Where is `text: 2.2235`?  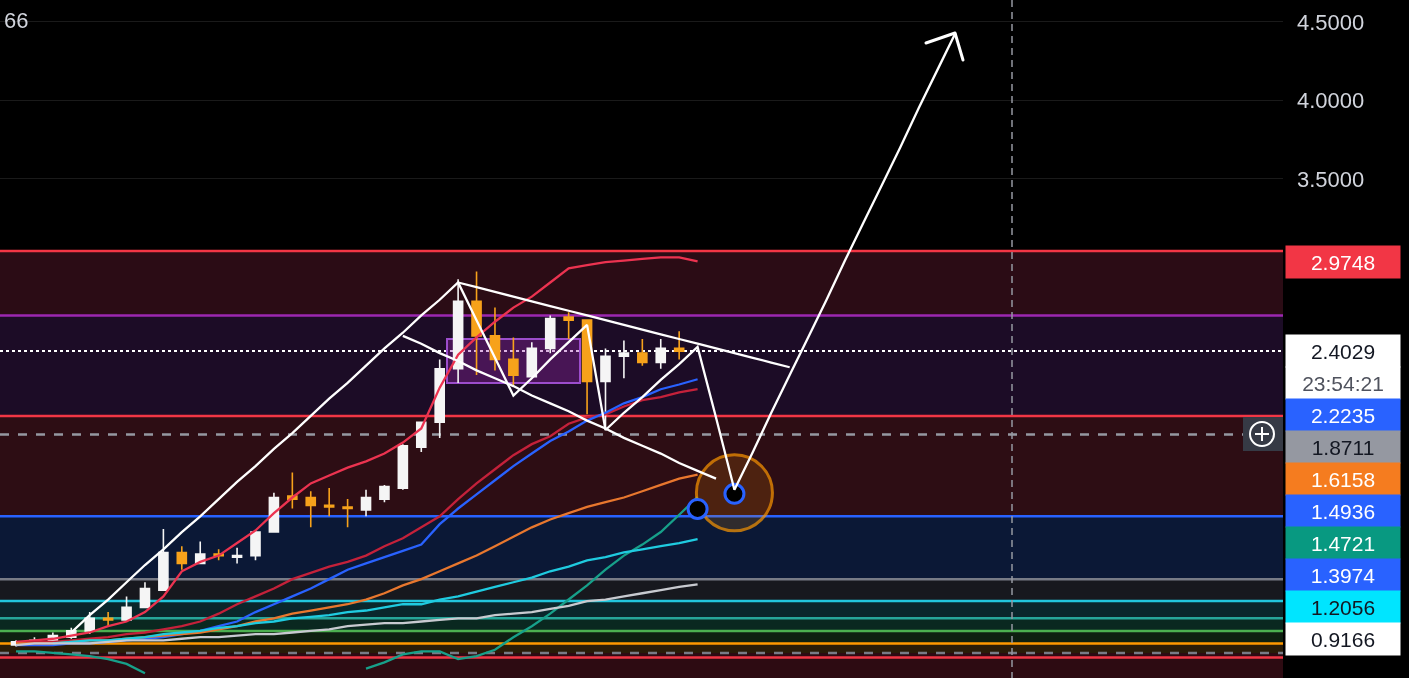 text: 2.2235 is located at coordinates (1343, 415).